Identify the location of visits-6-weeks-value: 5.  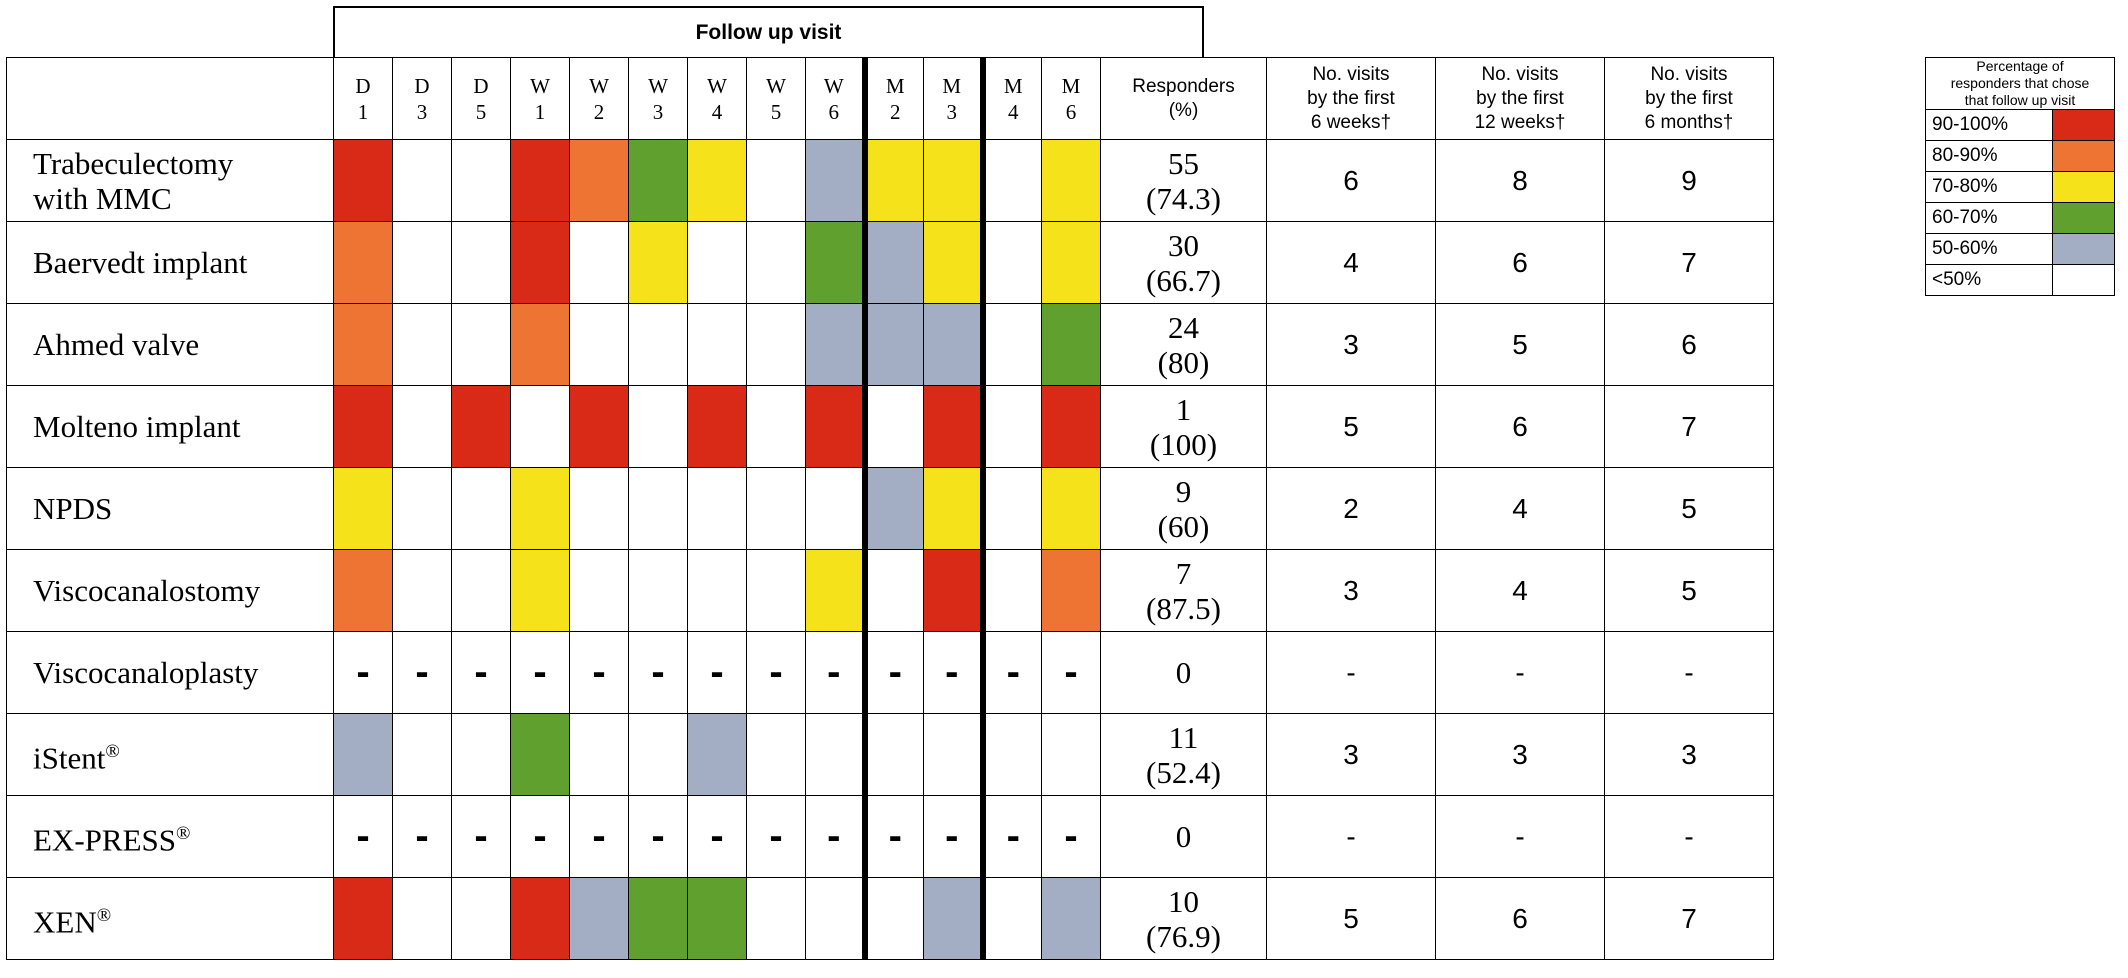
(1351, 426).